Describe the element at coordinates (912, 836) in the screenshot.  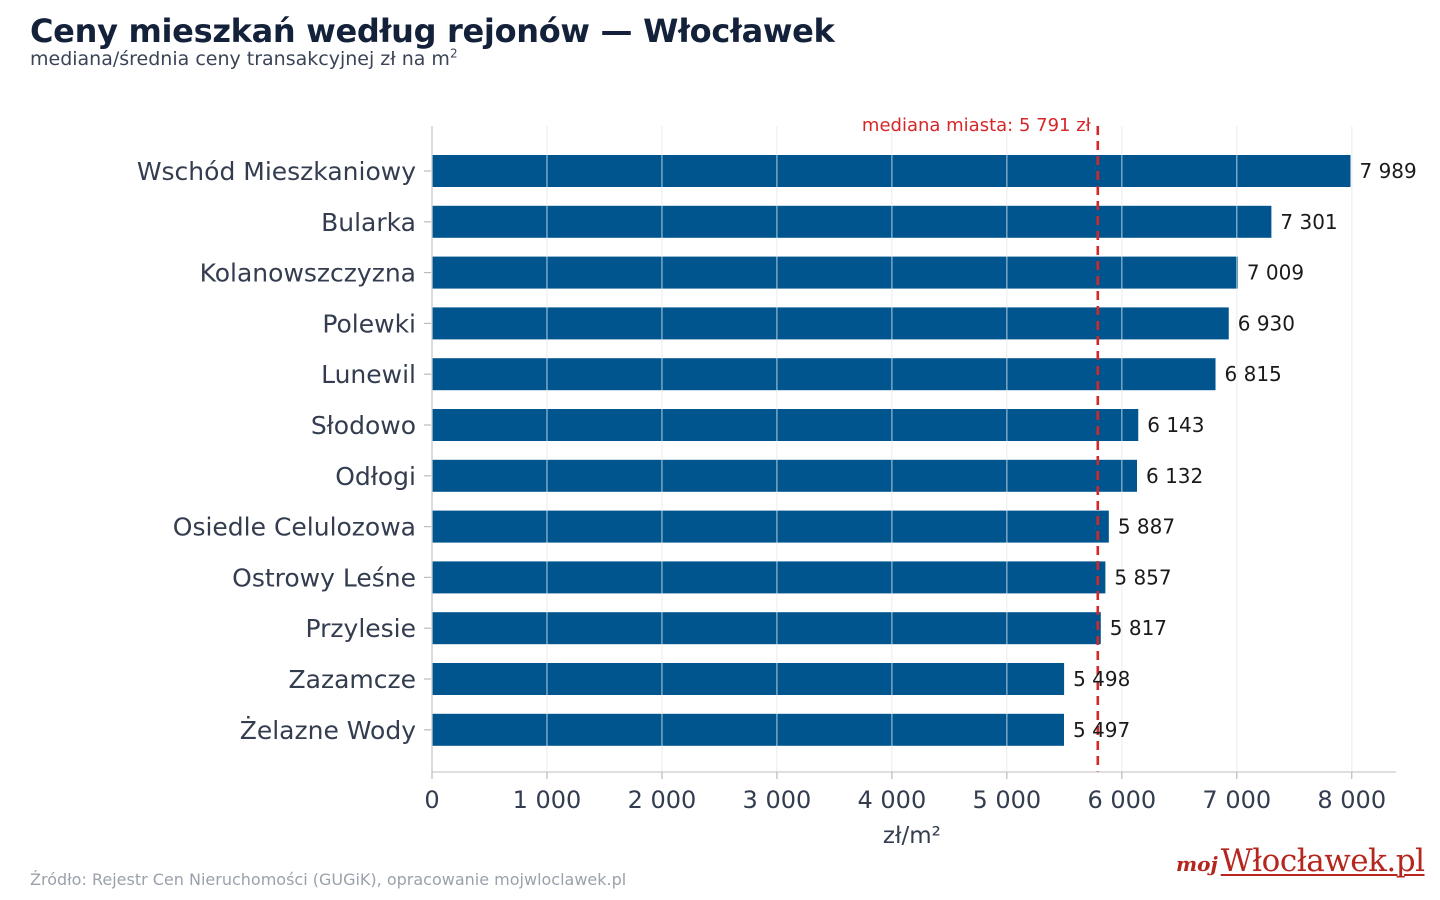
I see `x-axis-title: zł/m²` at that location.